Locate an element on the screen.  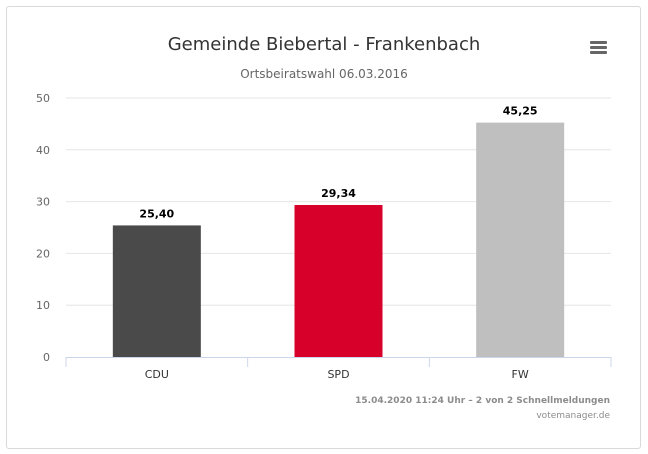
bar-spd is located at coordinates (338, 281).